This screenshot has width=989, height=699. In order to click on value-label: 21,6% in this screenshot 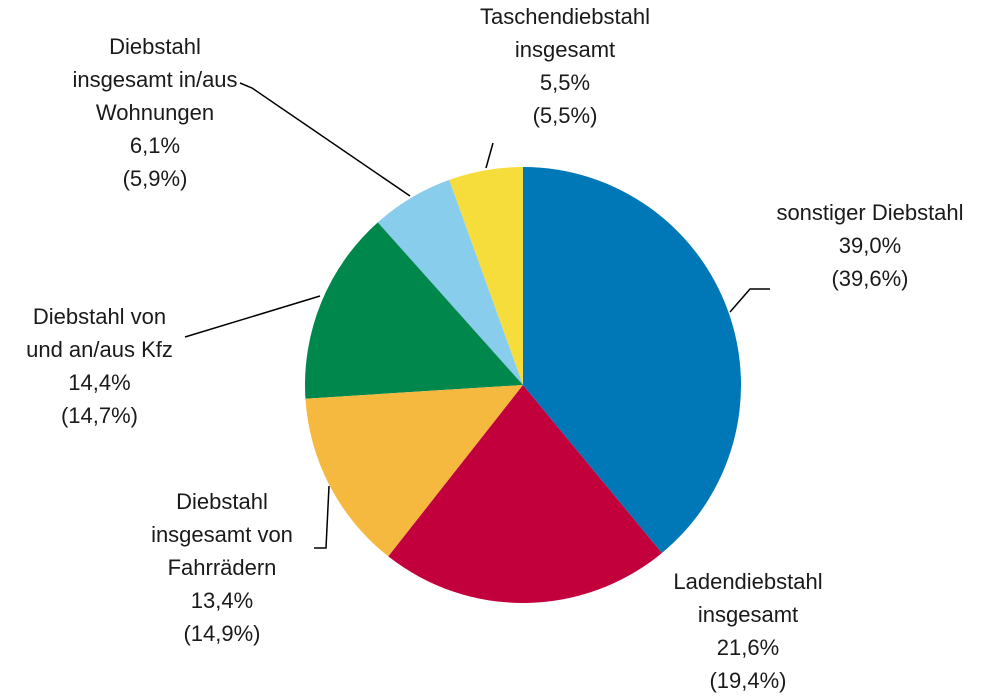, I will do `click(748, 647)`.